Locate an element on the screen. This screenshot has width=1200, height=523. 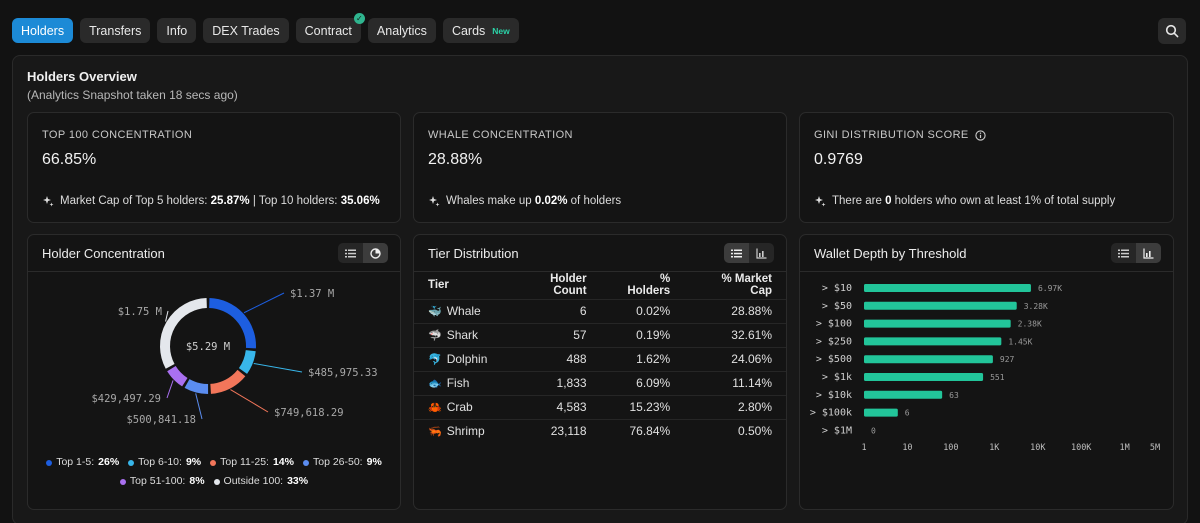
bar-category-label: > $1M is located at coordinates (837, 430).